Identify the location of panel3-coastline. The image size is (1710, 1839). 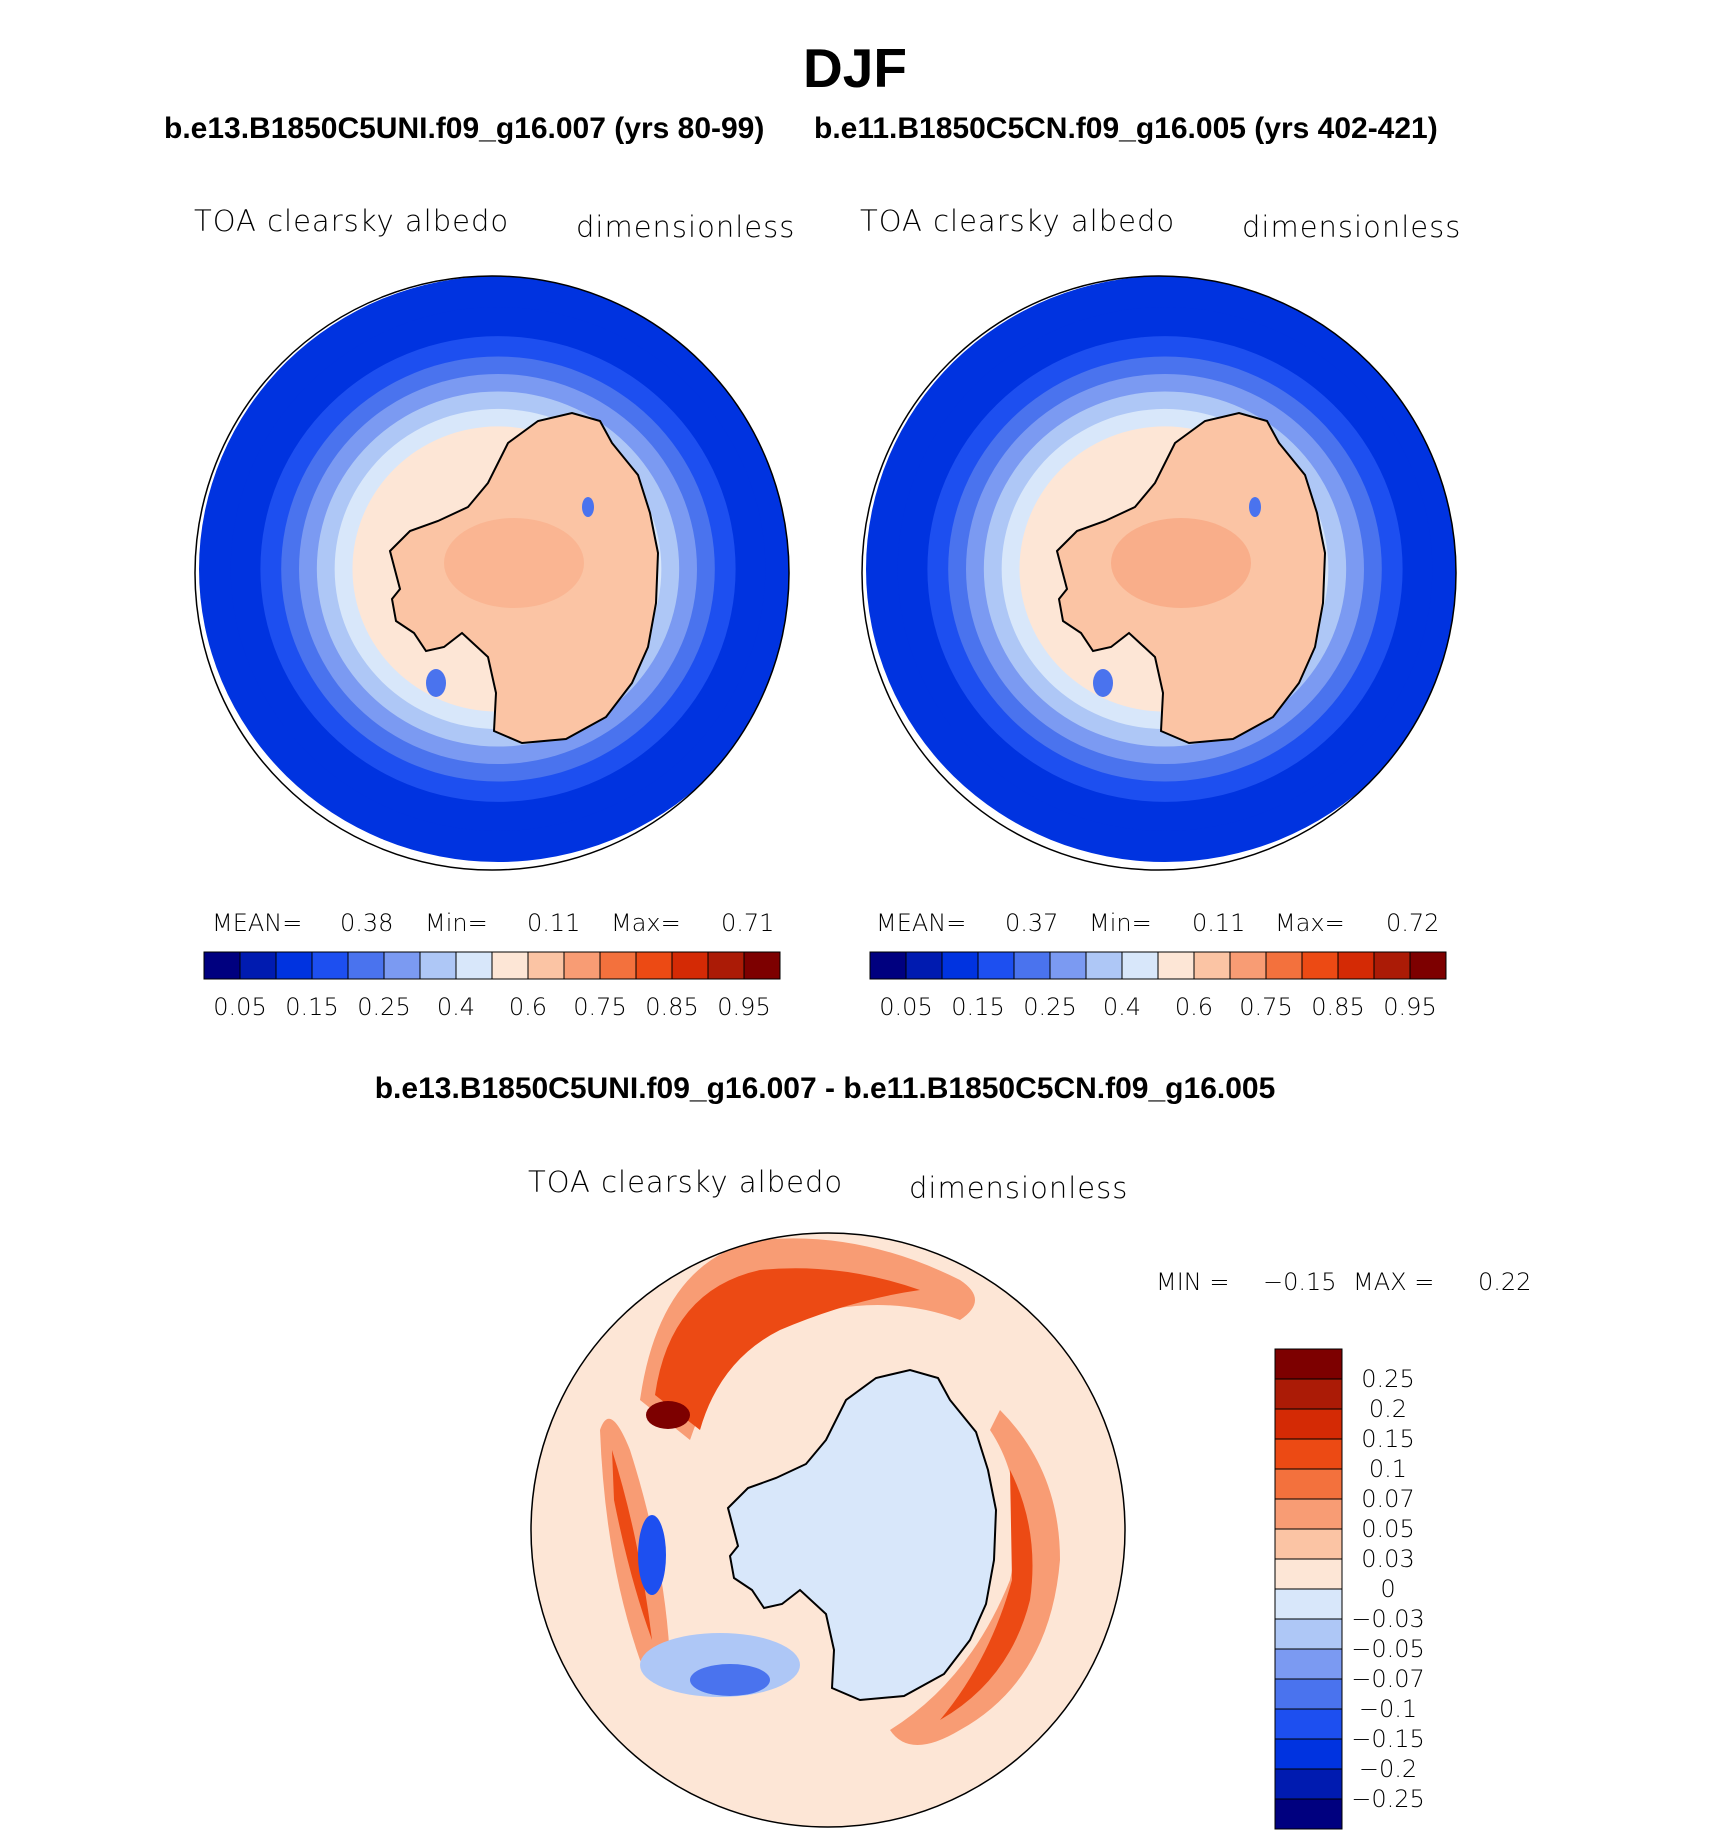
(862, 1535).